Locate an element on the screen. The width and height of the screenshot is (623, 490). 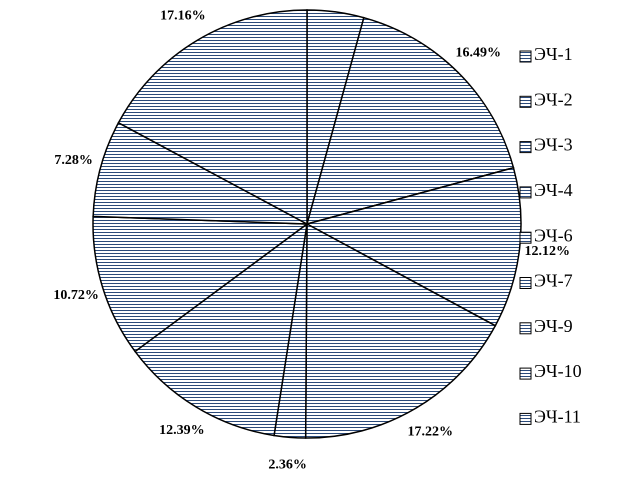
data-label: 7.28% is located at coordinates (73, 160).